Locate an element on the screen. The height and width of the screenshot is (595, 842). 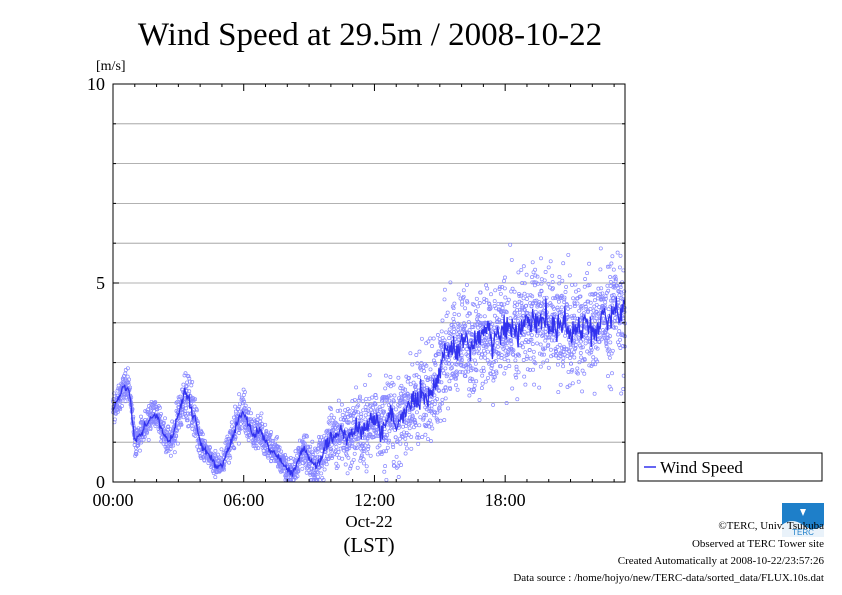
y-tick-label: 0 is located at coordinates (100, 482).